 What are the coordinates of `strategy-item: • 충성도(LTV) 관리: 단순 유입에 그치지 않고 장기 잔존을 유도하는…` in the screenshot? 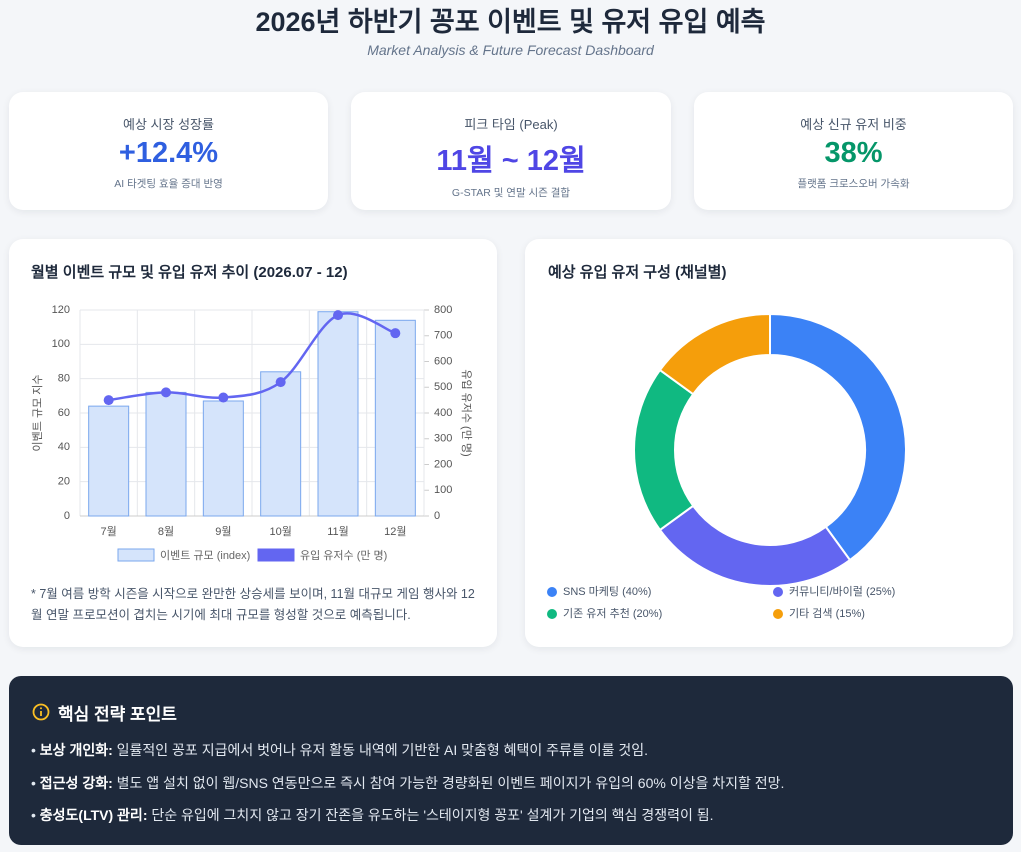 It's located at (372, 815).